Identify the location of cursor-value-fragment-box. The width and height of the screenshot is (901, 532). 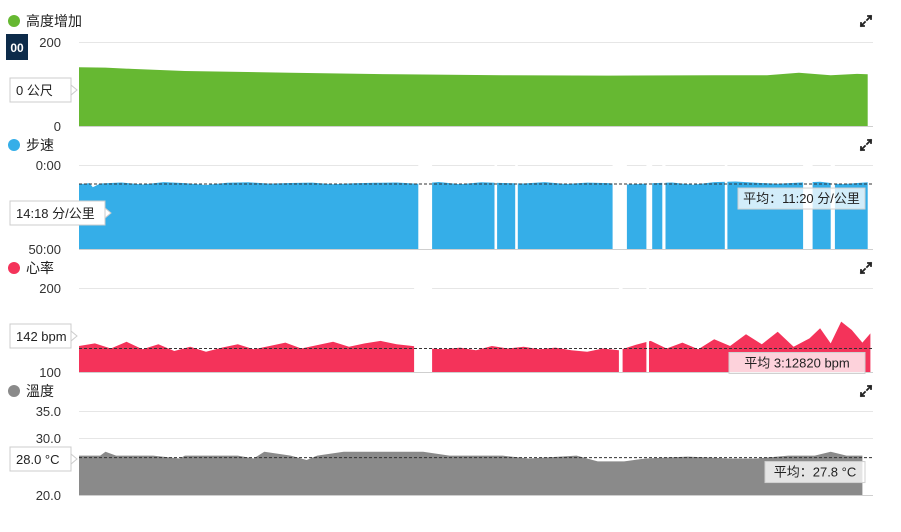
(17, 47).